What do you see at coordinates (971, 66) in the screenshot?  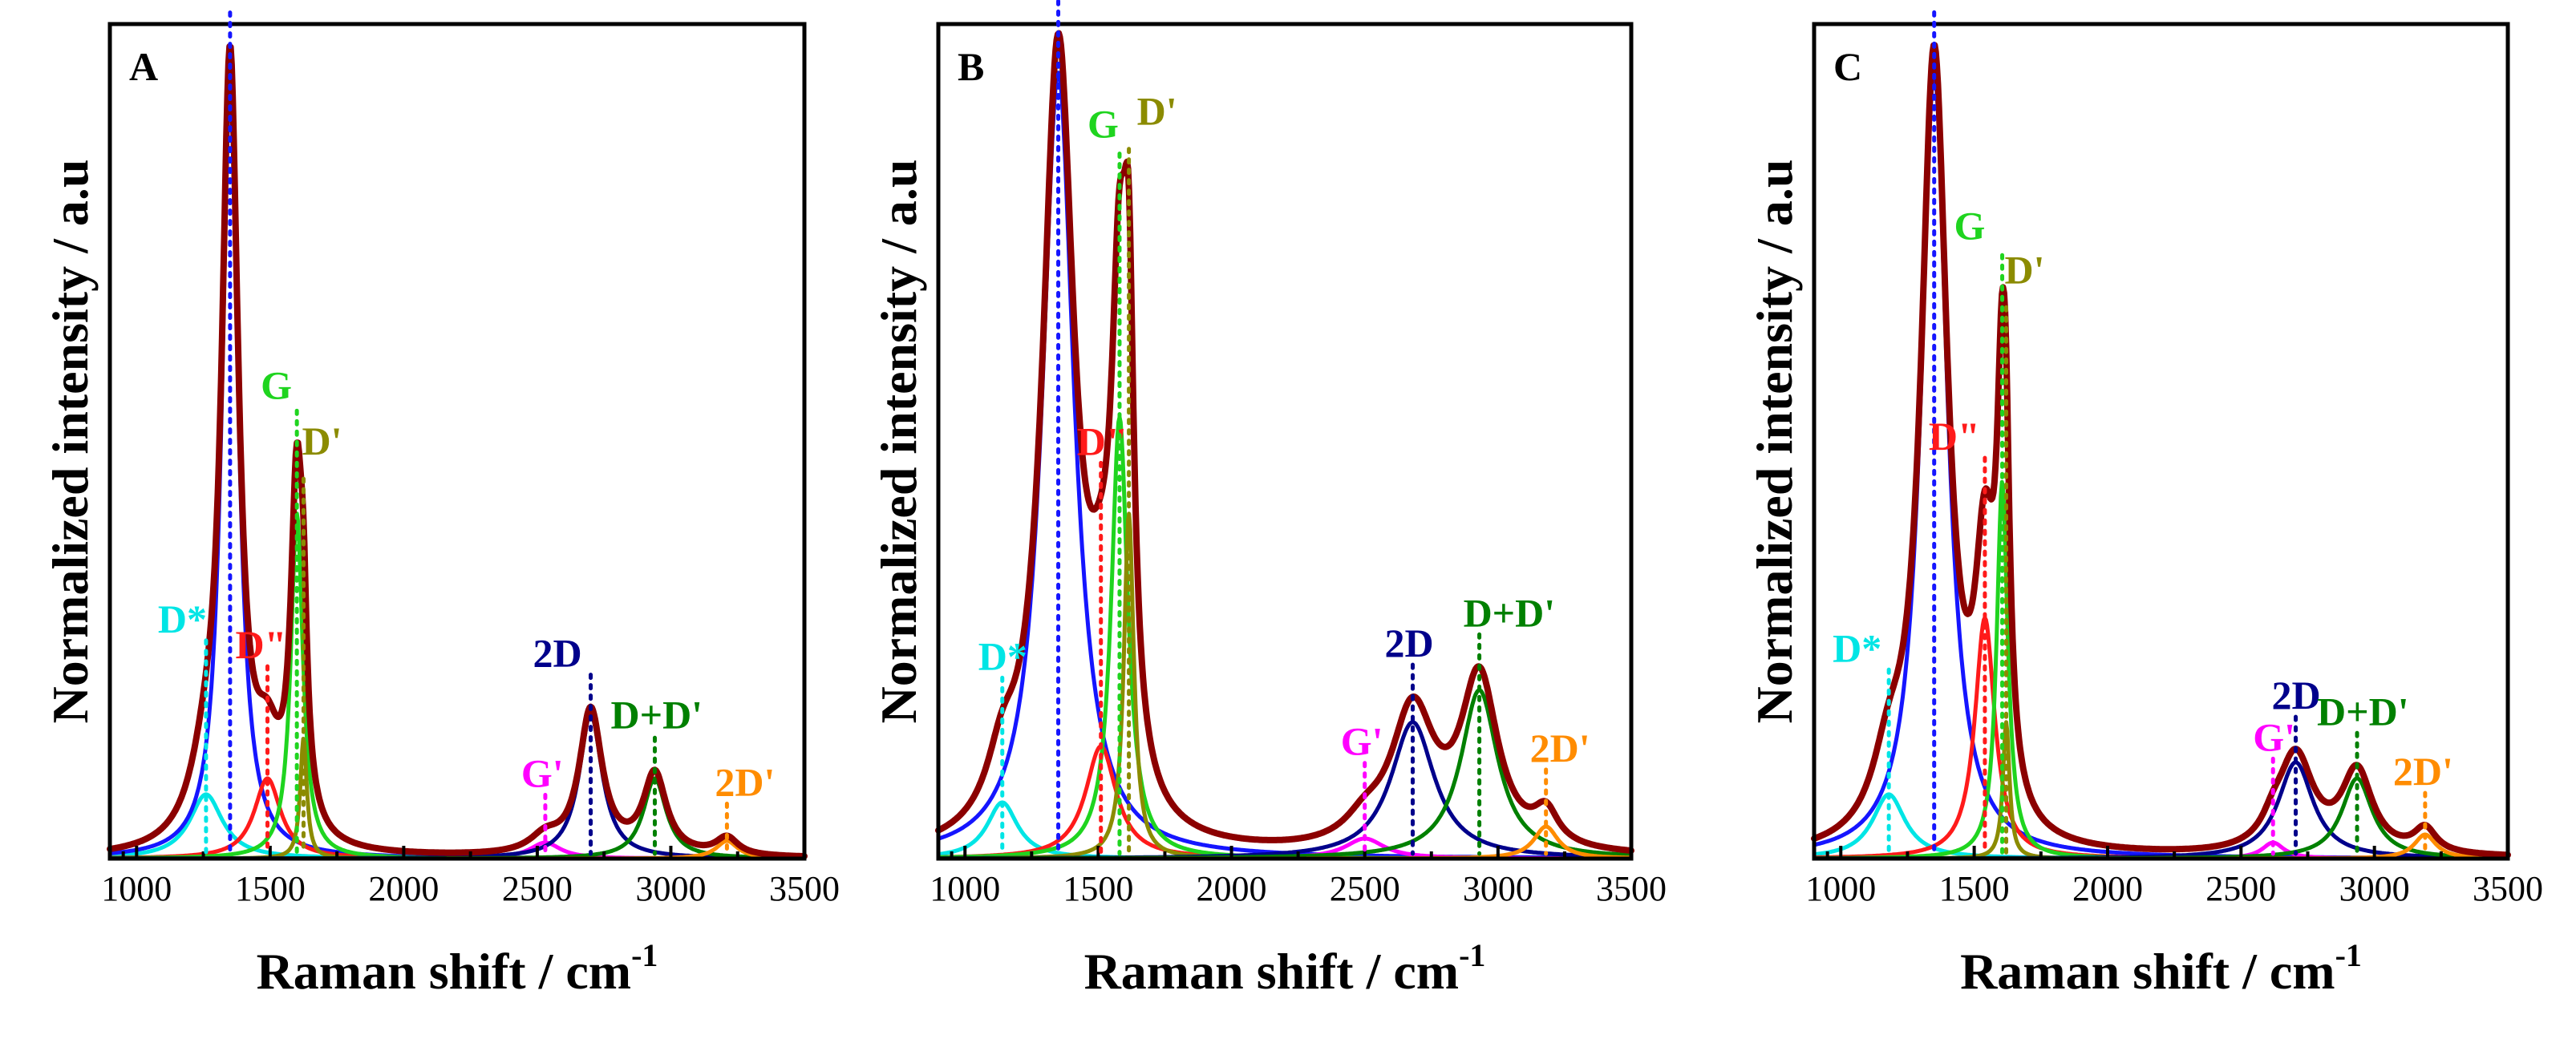 I see `panel-letter: B` at bounding box center [971, 66].